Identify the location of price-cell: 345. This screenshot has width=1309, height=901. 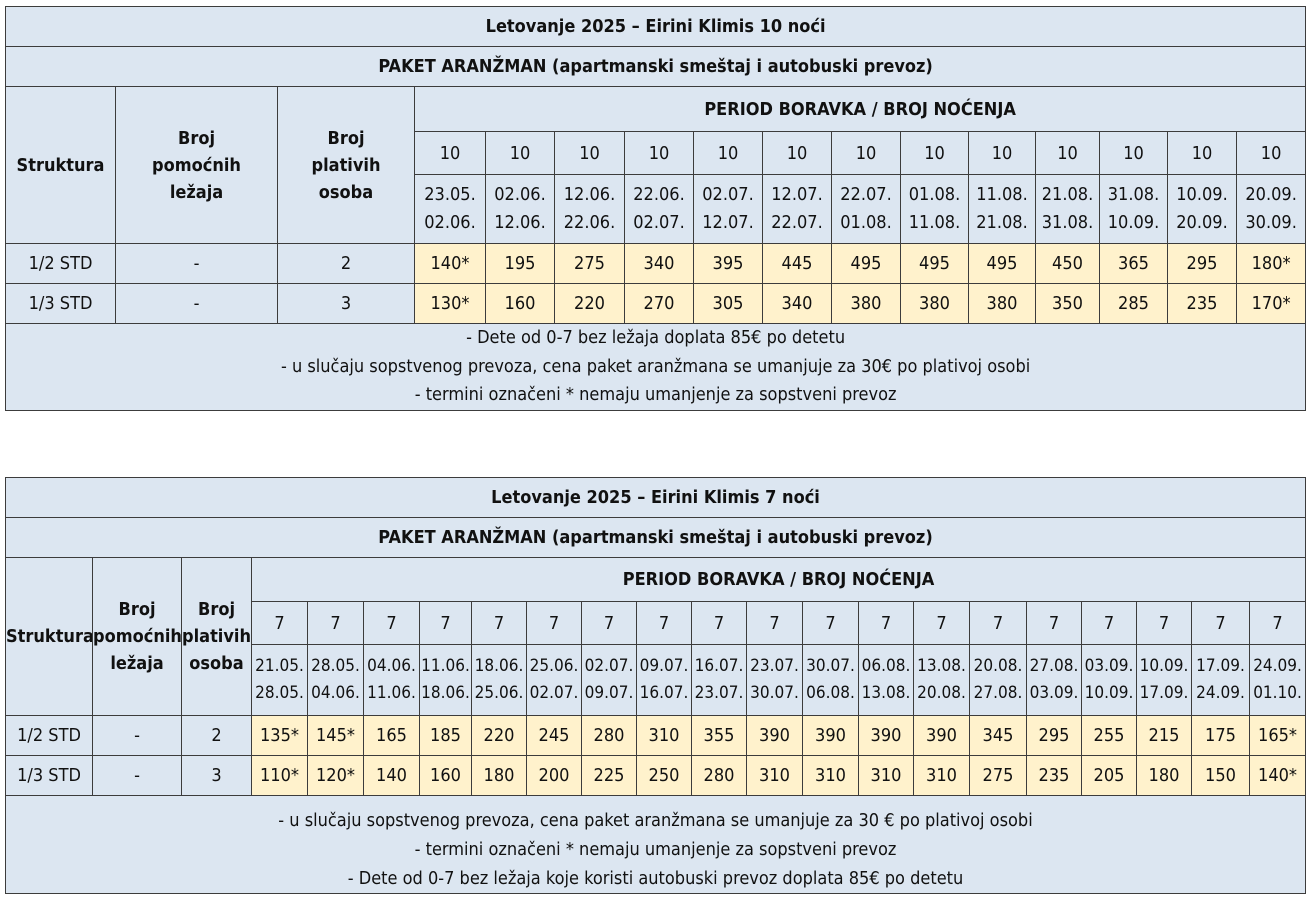
(998, 735).